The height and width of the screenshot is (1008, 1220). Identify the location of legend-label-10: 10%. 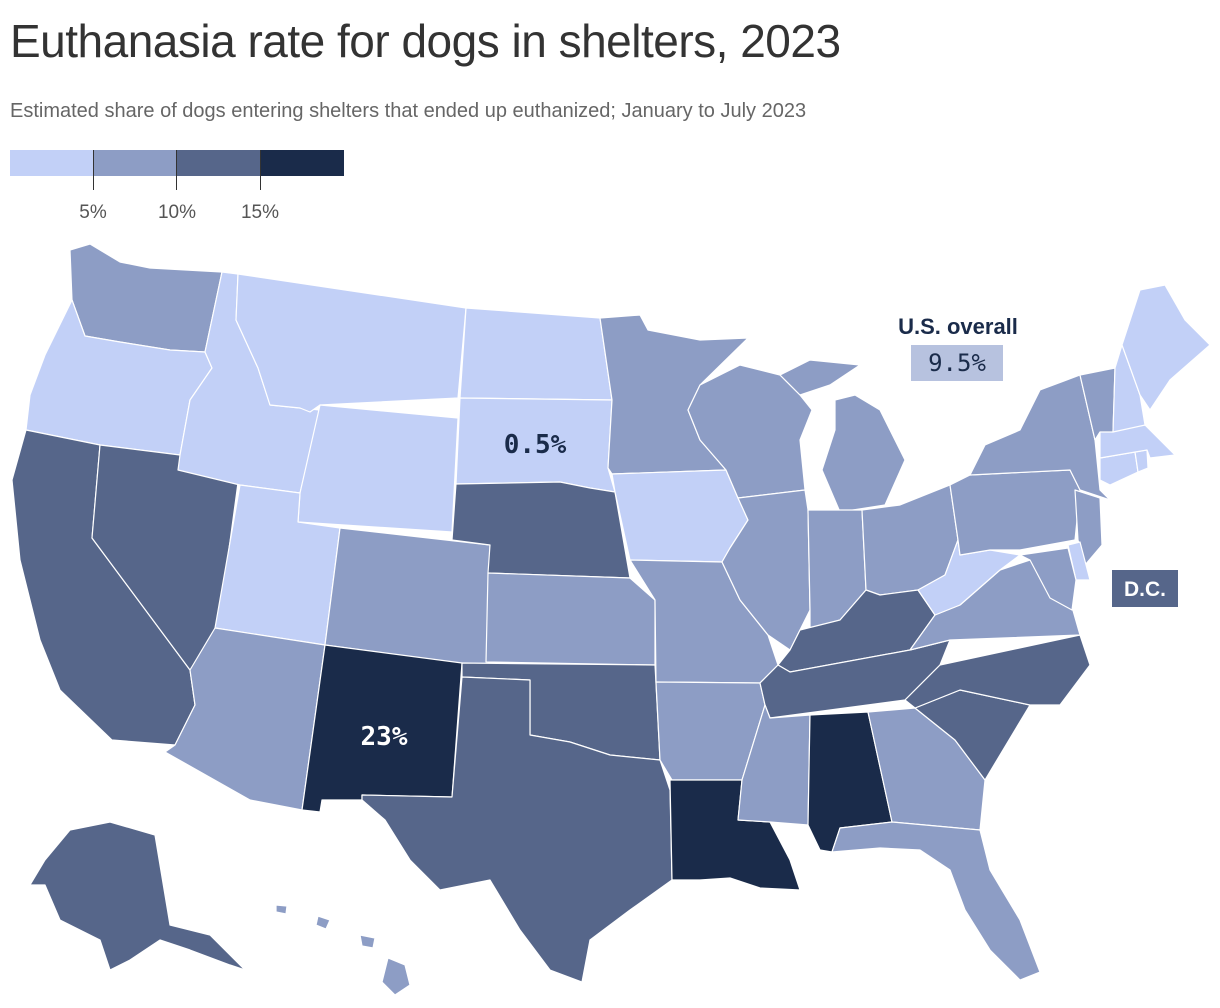
(177, 212).